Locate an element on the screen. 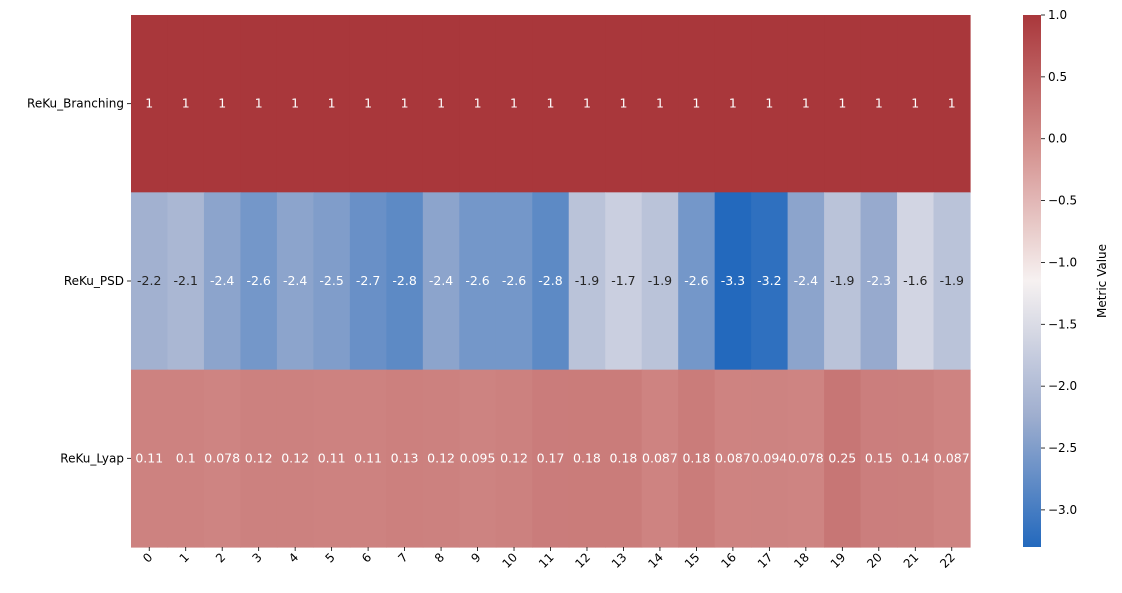 The width and height of the screenshot is (1122, 593). cell-label: -2.4 is located at coordinates (441, 280).